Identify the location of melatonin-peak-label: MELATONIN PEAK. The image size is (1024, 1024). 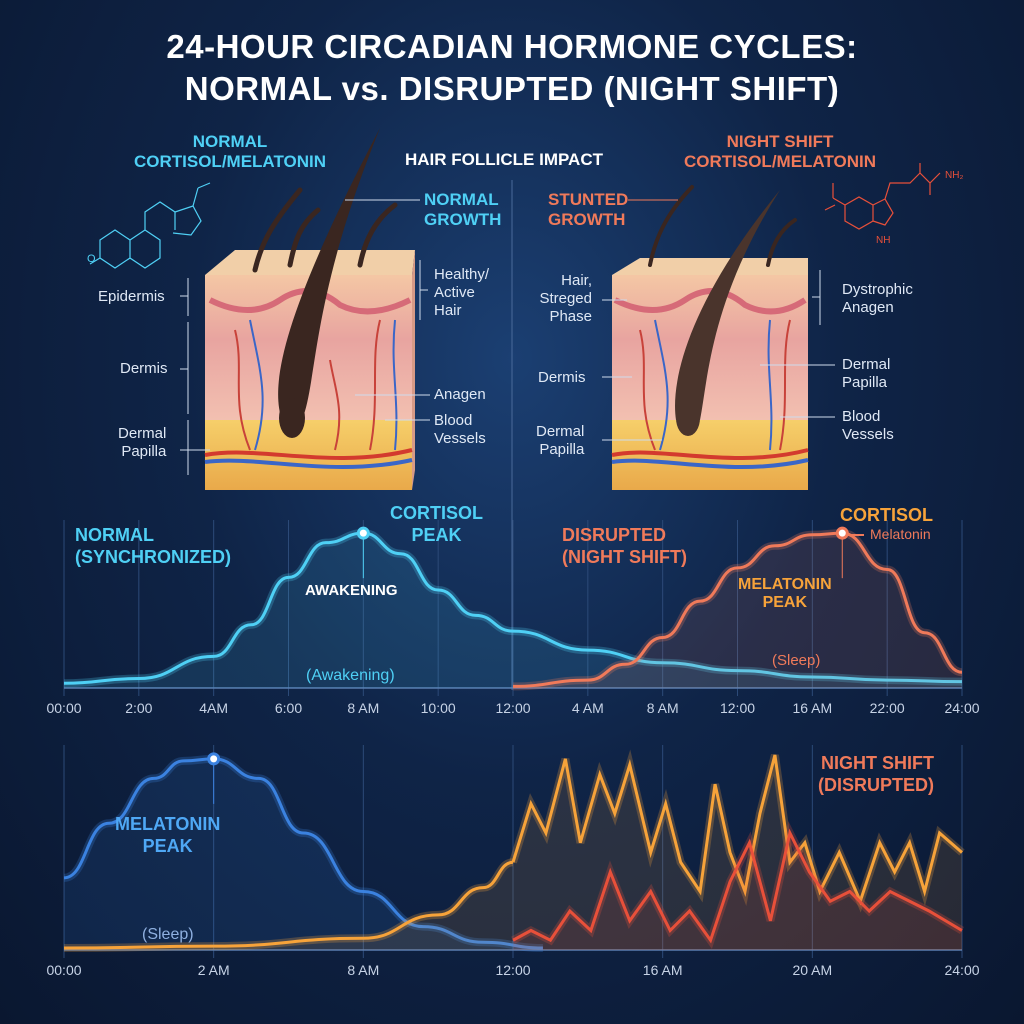
(168, 835).